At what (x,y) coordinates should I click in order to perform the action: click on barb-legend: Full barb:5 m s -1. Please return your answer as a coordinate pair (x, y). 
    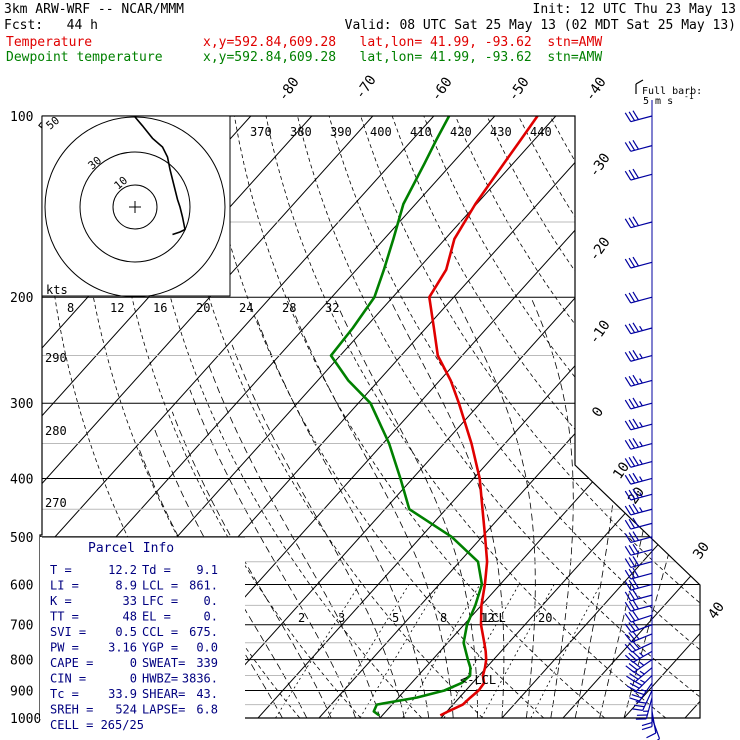
    Looking at the image, I should click on (668, 93).